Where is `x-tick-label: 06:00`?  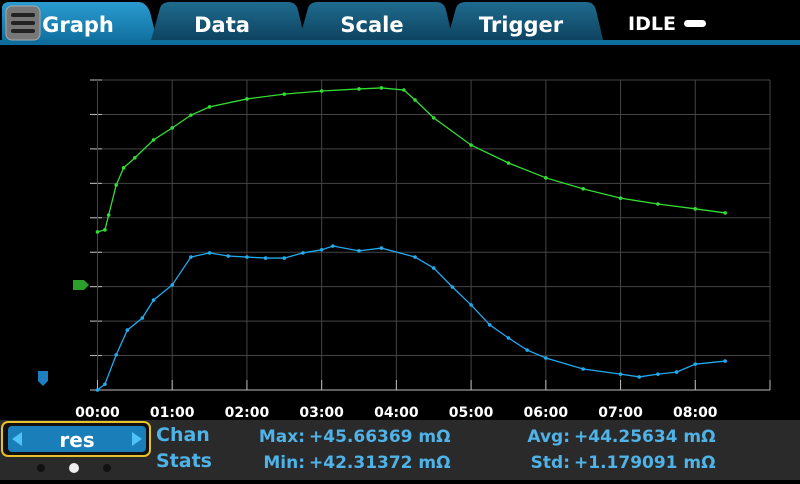 x-tick-label: 06:00 is located at coordinates (546, 413).